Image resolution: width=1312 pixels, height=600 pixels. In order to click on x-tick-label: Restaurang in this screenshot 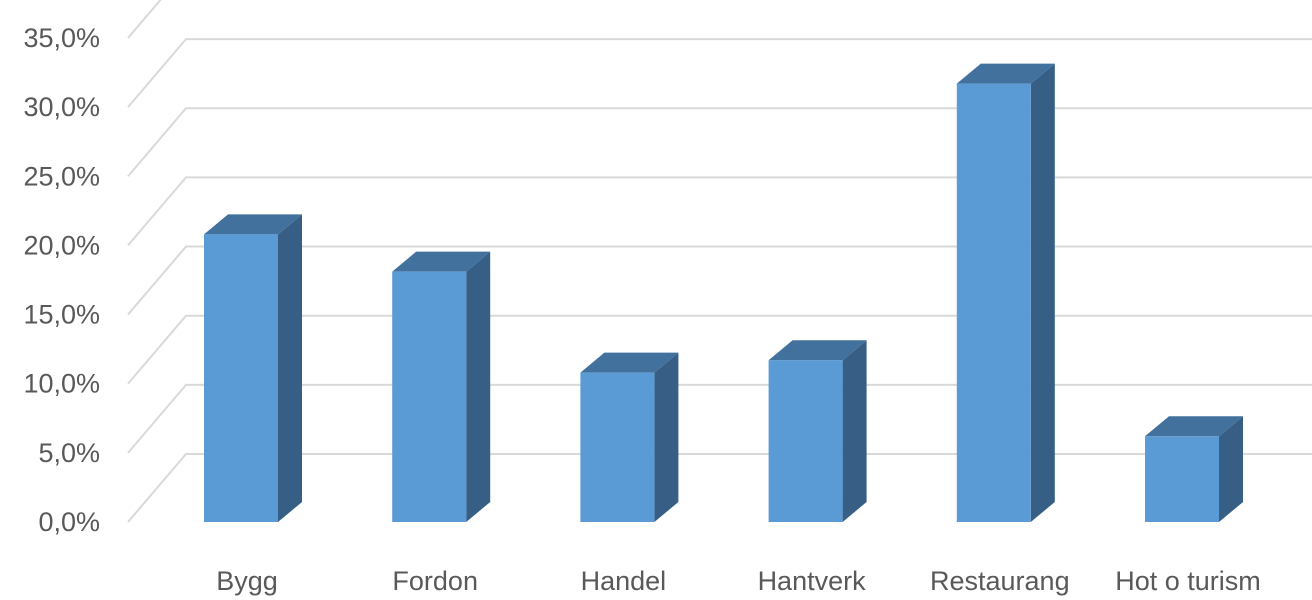, I will do `click(1000, 581)`.